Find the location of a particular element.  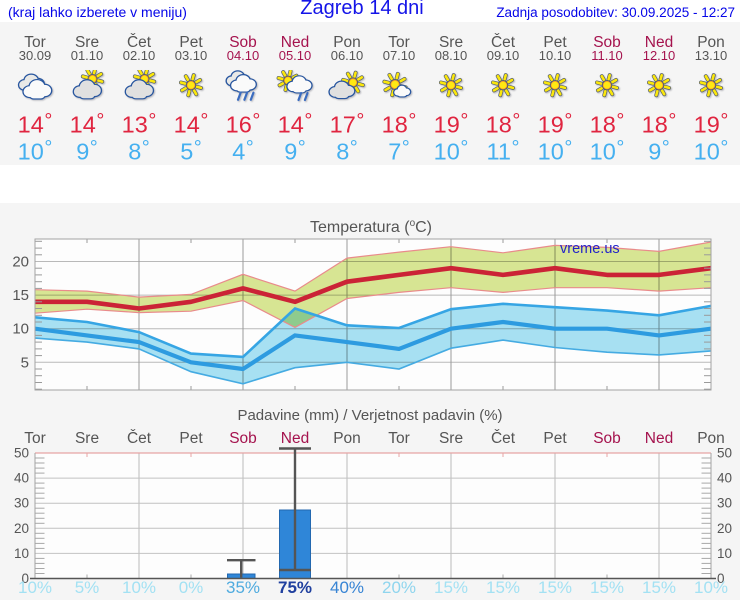

svg-text: 75% is located at coordinates (295, 587).